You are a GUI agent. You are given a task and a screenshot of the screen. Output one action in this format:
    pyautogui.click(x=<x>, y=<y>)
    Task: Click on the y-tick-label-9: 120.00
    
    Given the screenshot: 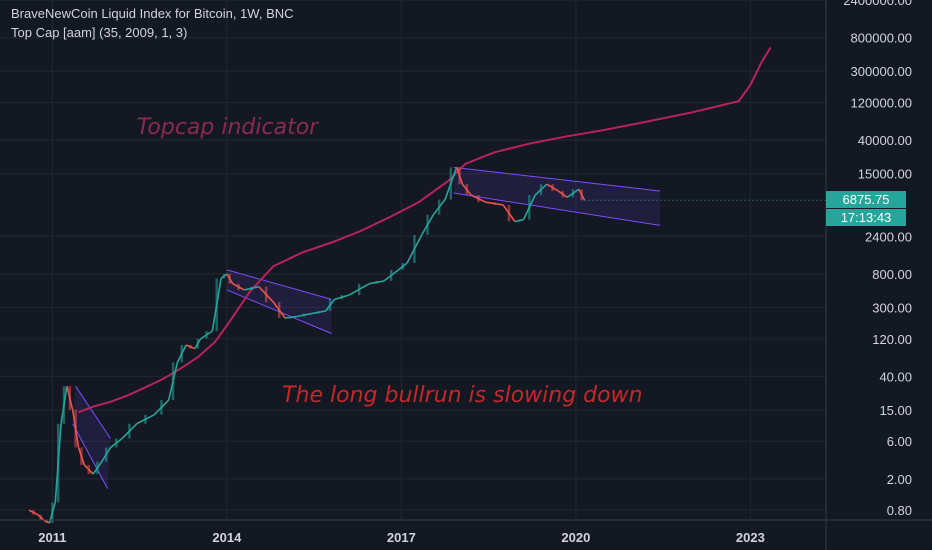 What is the action you would take?
    pyautogui.click(x=892, y=339)
    